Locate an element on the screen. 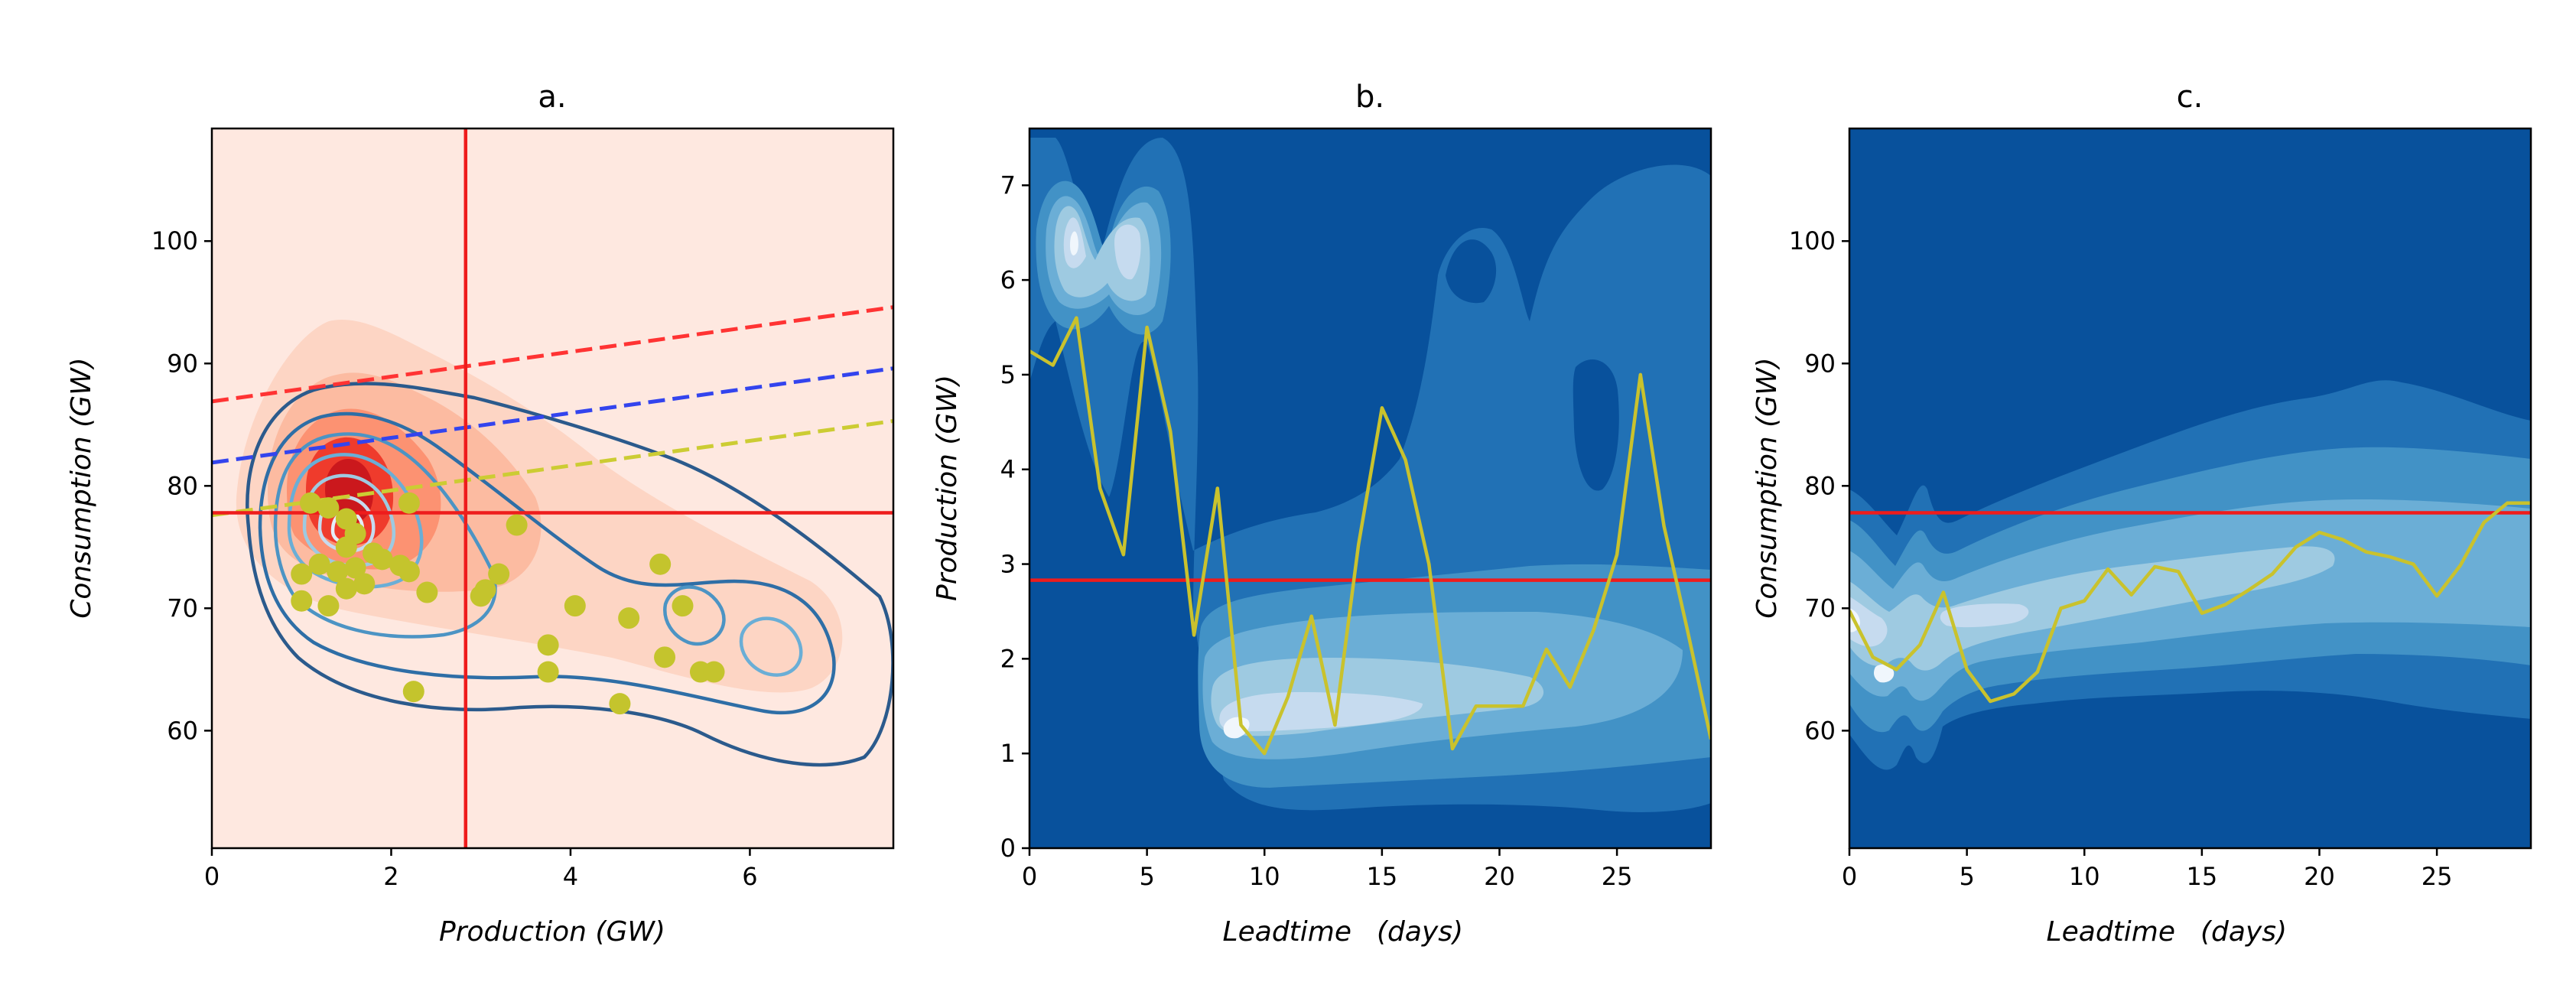 This screenshot has width=2576, height=982. chart-c-xtick-label: 20 is located at coordinates (2319, 877).